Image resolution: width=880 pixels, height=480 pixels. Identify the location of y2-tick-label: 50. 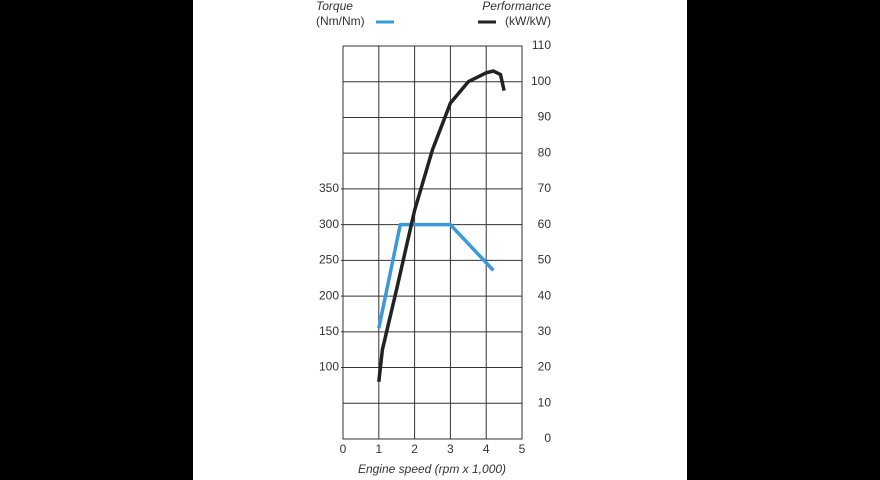
(545, 260).